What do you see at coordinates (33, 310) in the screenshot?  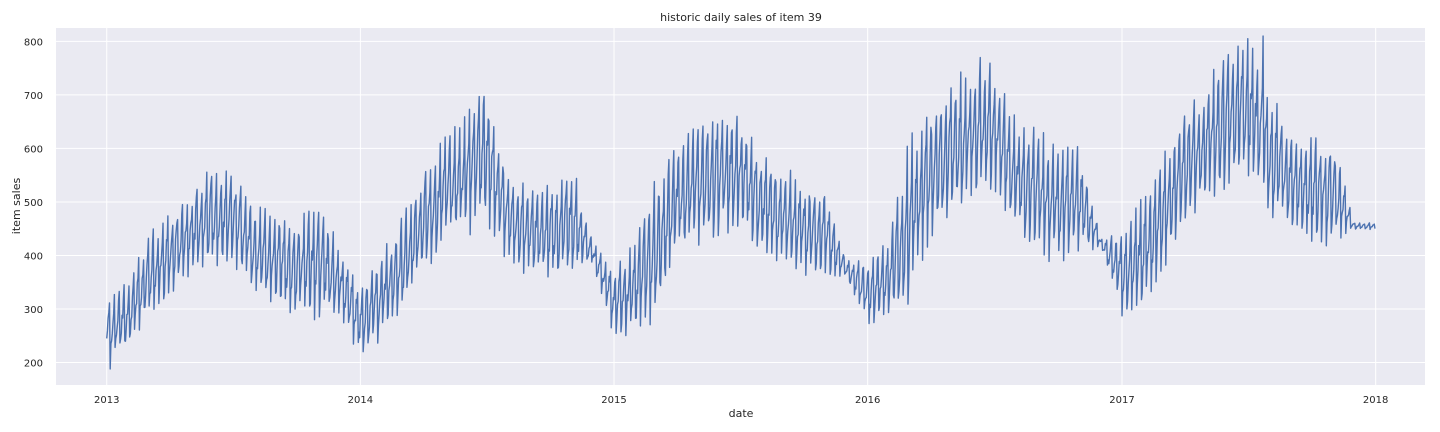 I see `y-tick-label: 300` at bounding box center [33, 310].